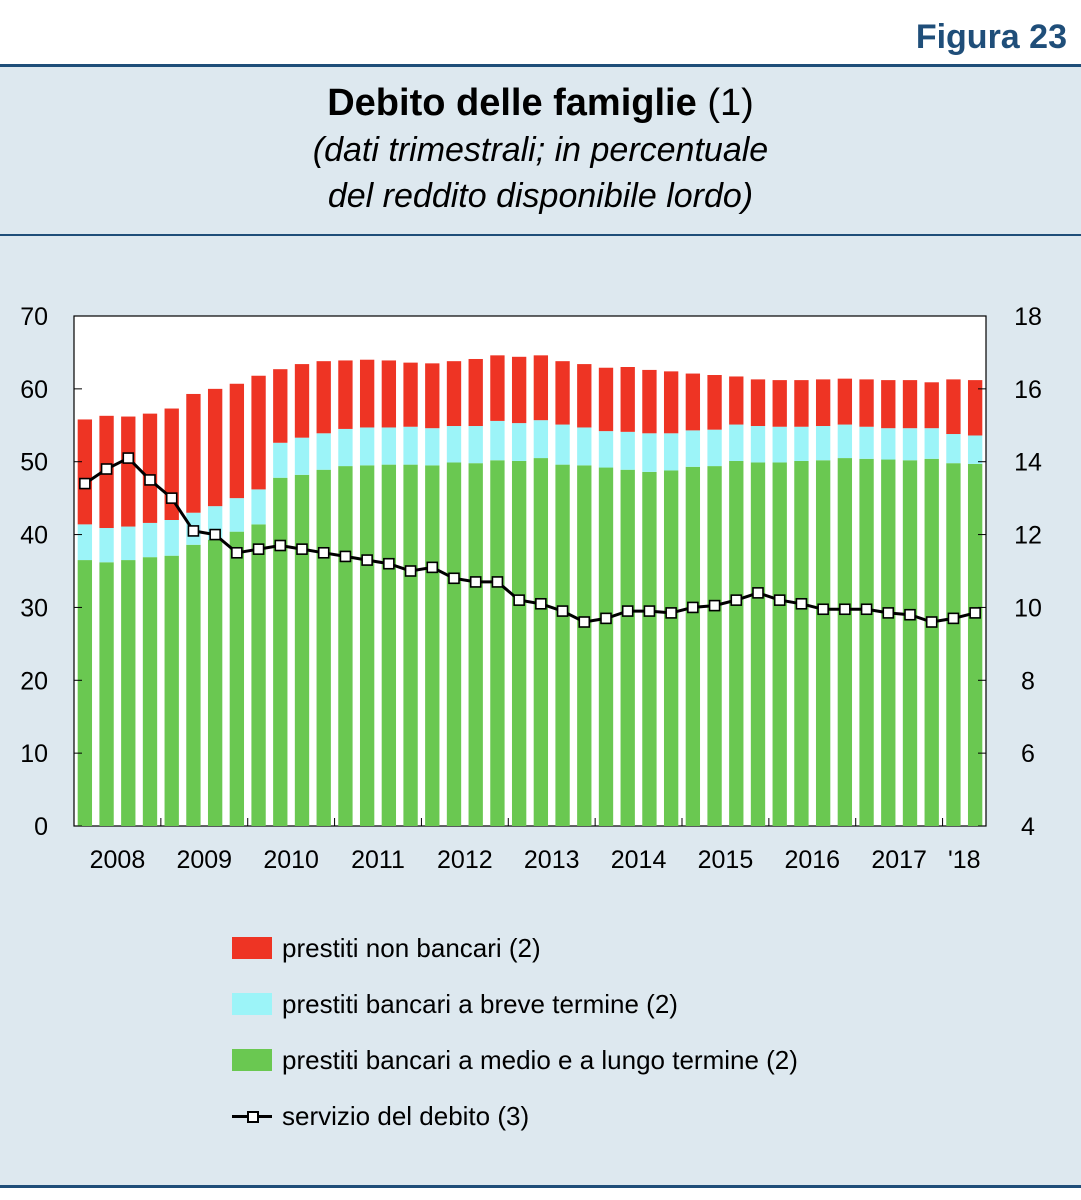 This screenshot has width=1081, height=1200. Describe the element at coordinates (552, 860) in the screenshot. I see `x-tick-label: 2013` at that location.